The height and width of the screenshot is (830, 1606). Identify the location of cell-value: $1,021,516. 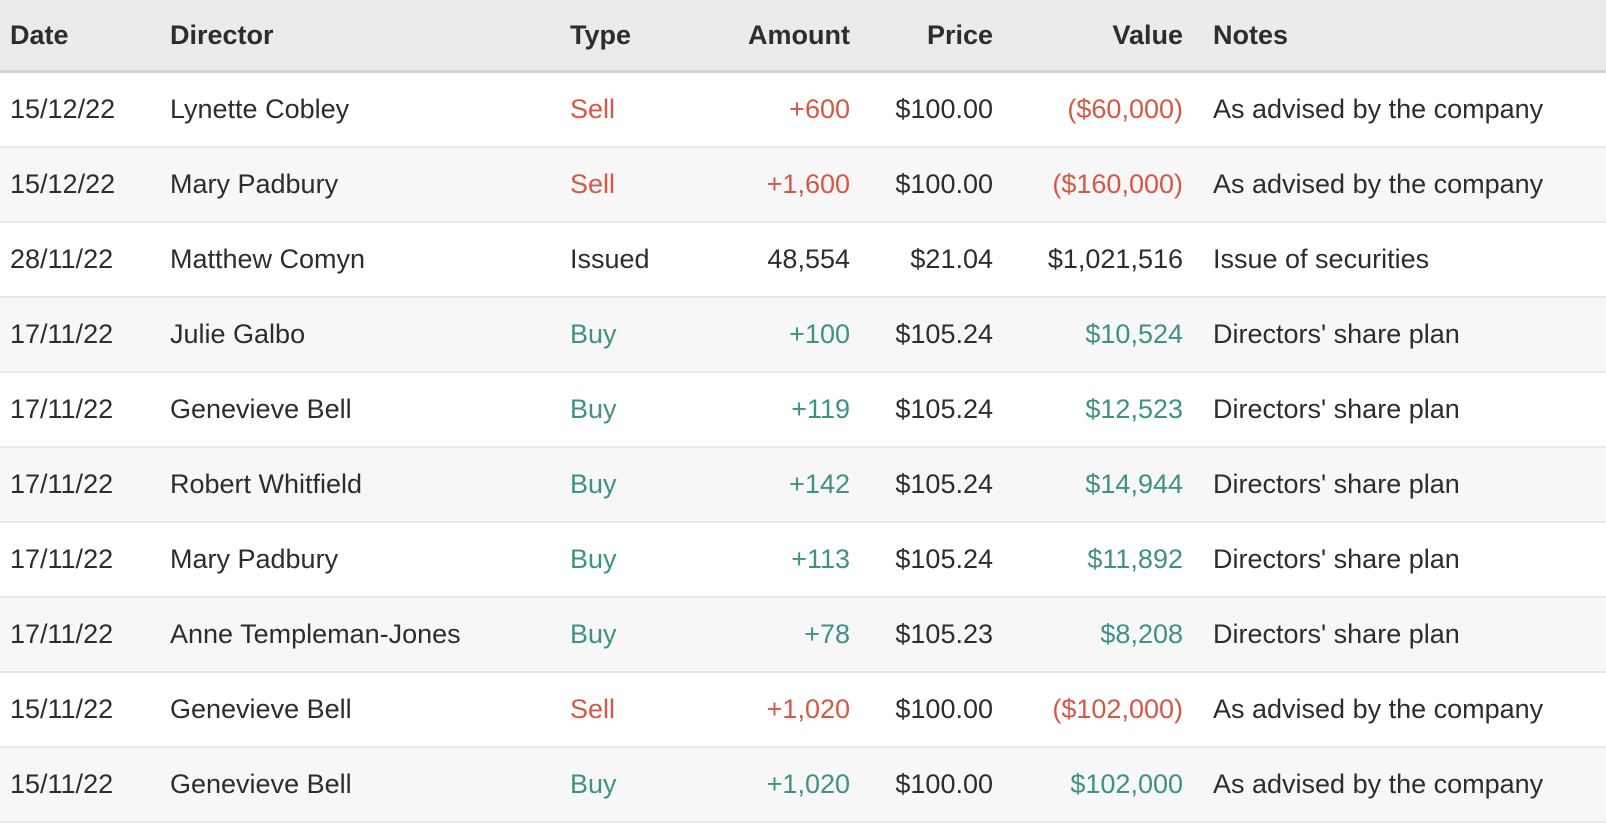
(1088, 260).